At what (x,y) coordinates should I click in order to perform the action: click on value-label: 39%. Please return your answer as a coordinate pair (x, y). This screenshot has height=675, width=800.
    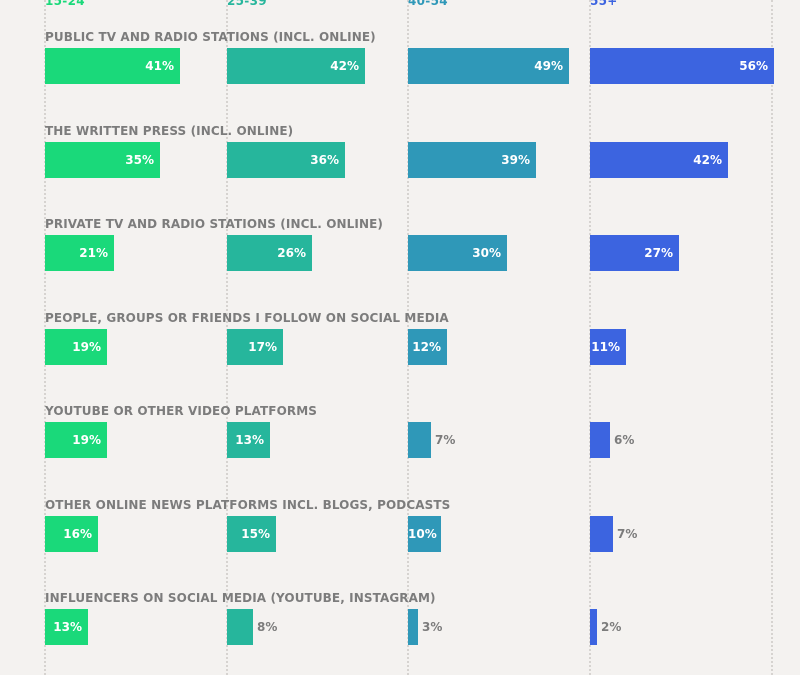
    Looking at the image, I should click on (515, 159).